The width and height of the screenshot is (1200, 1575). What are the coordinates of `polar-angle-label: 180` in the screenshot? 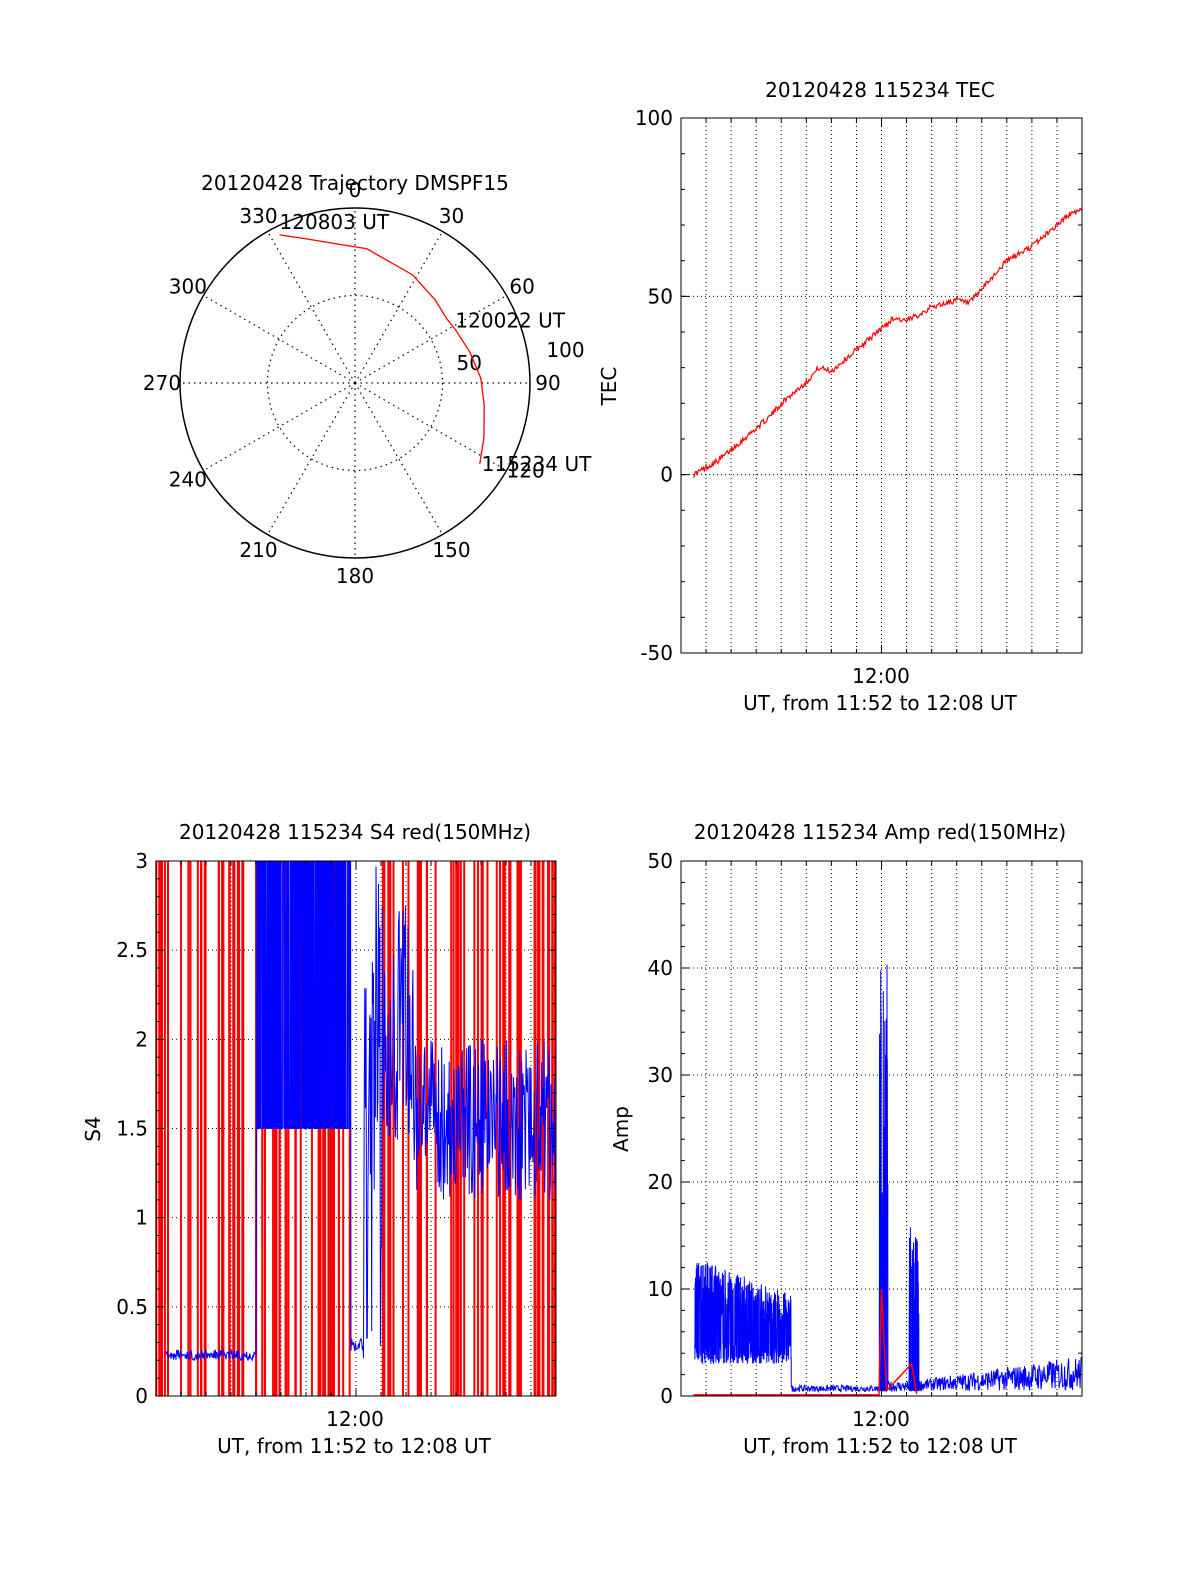 It's located at (355, 576).